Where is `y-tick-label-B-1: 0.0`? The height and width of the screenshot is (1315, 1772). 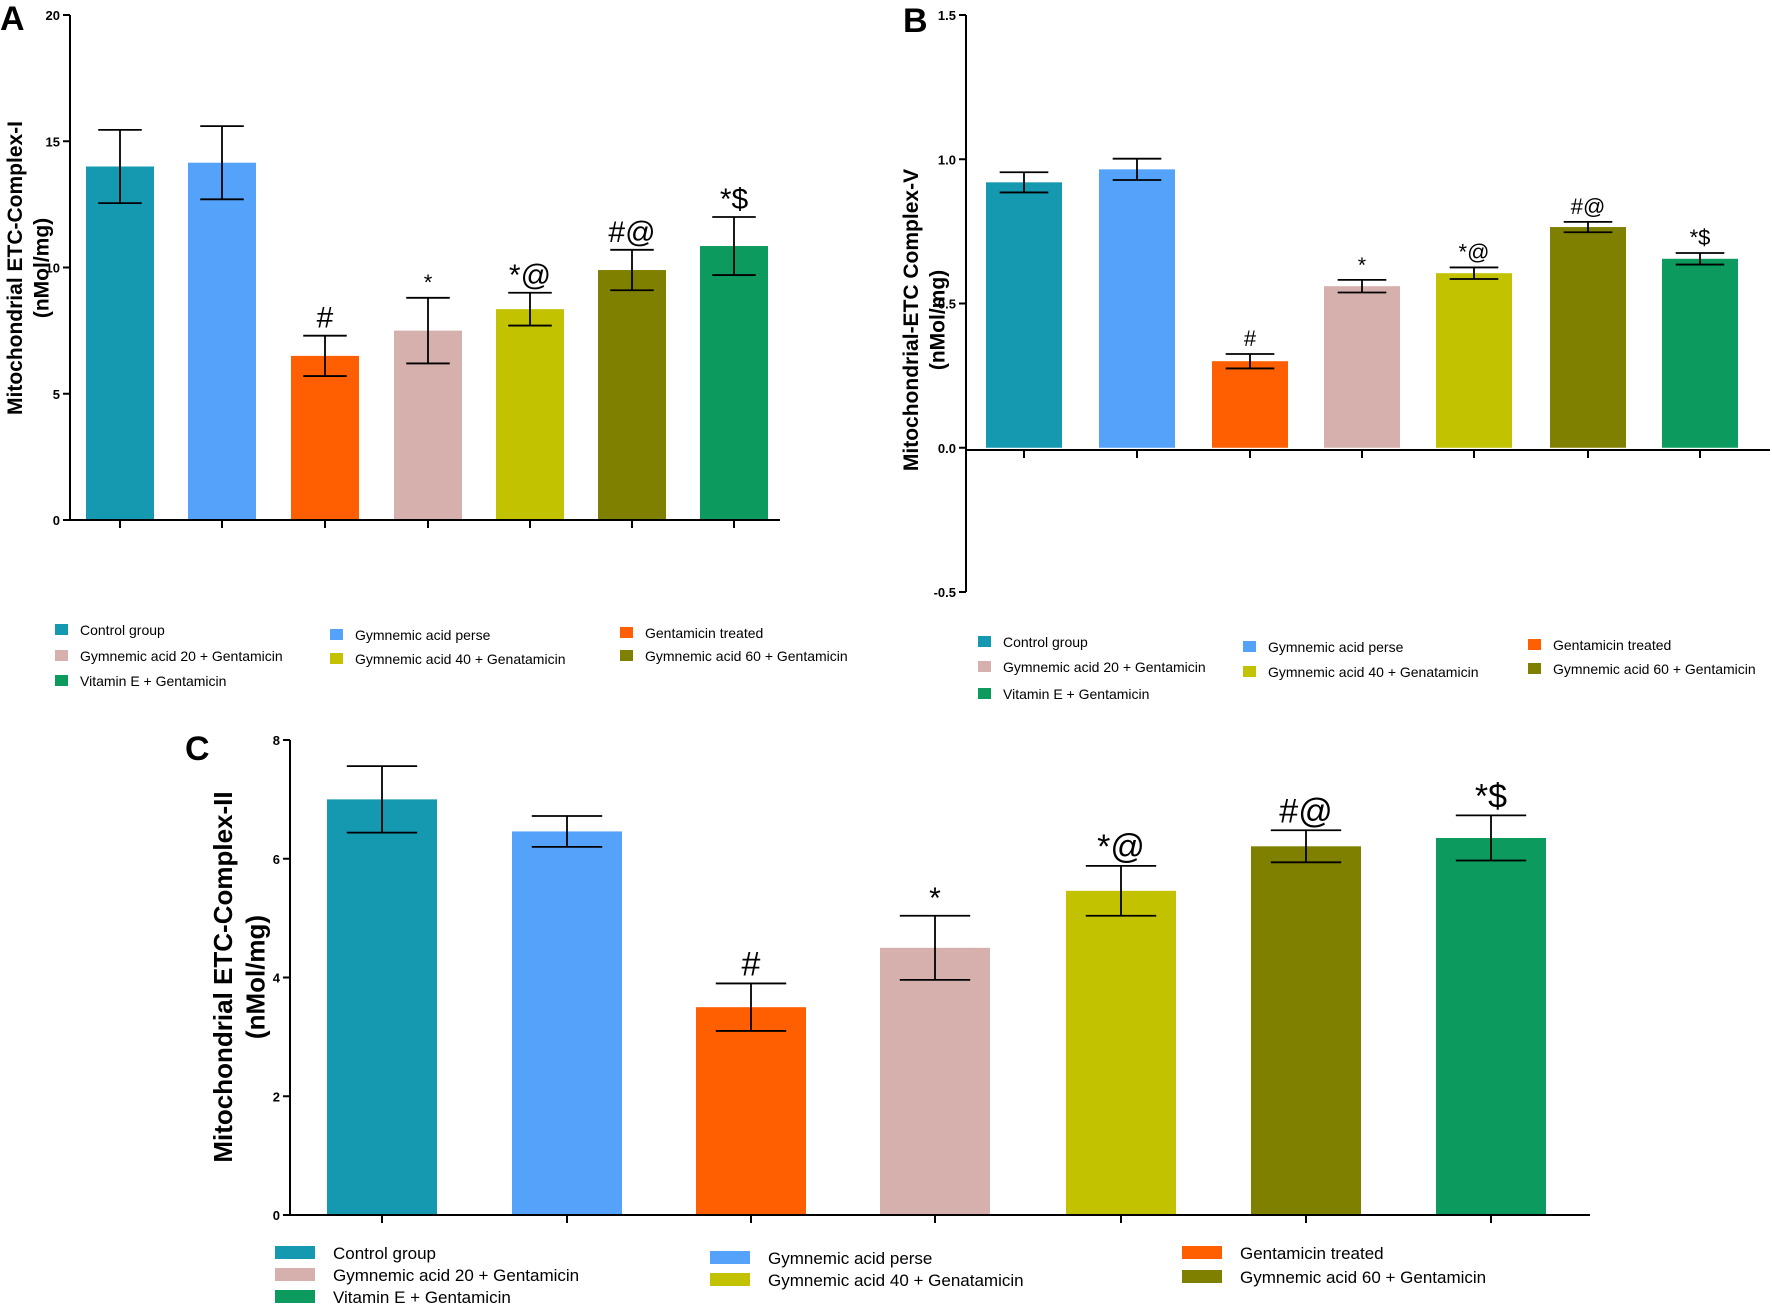
y-tick-label-B-1: 0.0 is located at coordinates (947, 448).